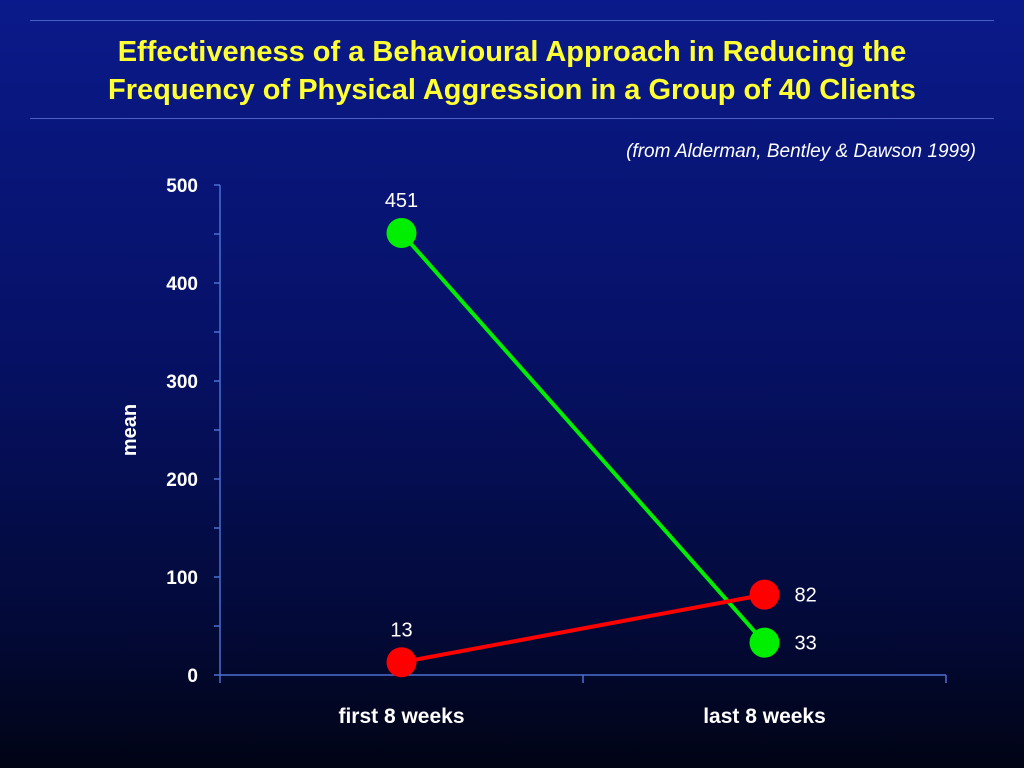 This screenshot has height=768, width=1024. I want to click on y-tick-label: 500, so click(182, 186).